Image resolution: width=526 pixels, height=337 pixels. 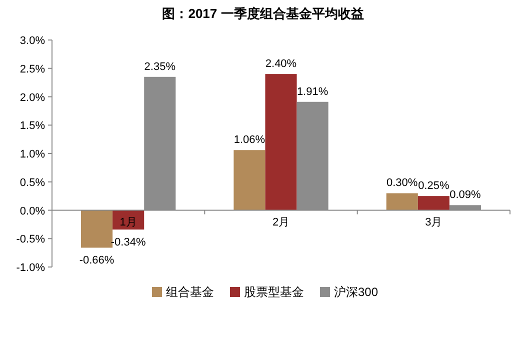 I want to click on y-tick-label: 0.5%, so click(x=33, y=182).